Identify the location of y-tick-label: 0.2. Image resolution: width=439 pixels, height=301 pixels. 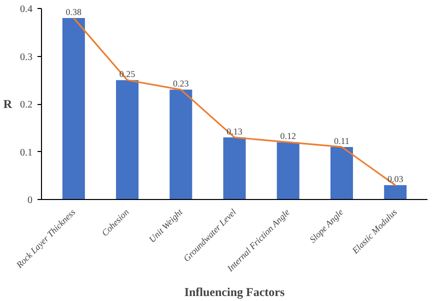
(26, 105).